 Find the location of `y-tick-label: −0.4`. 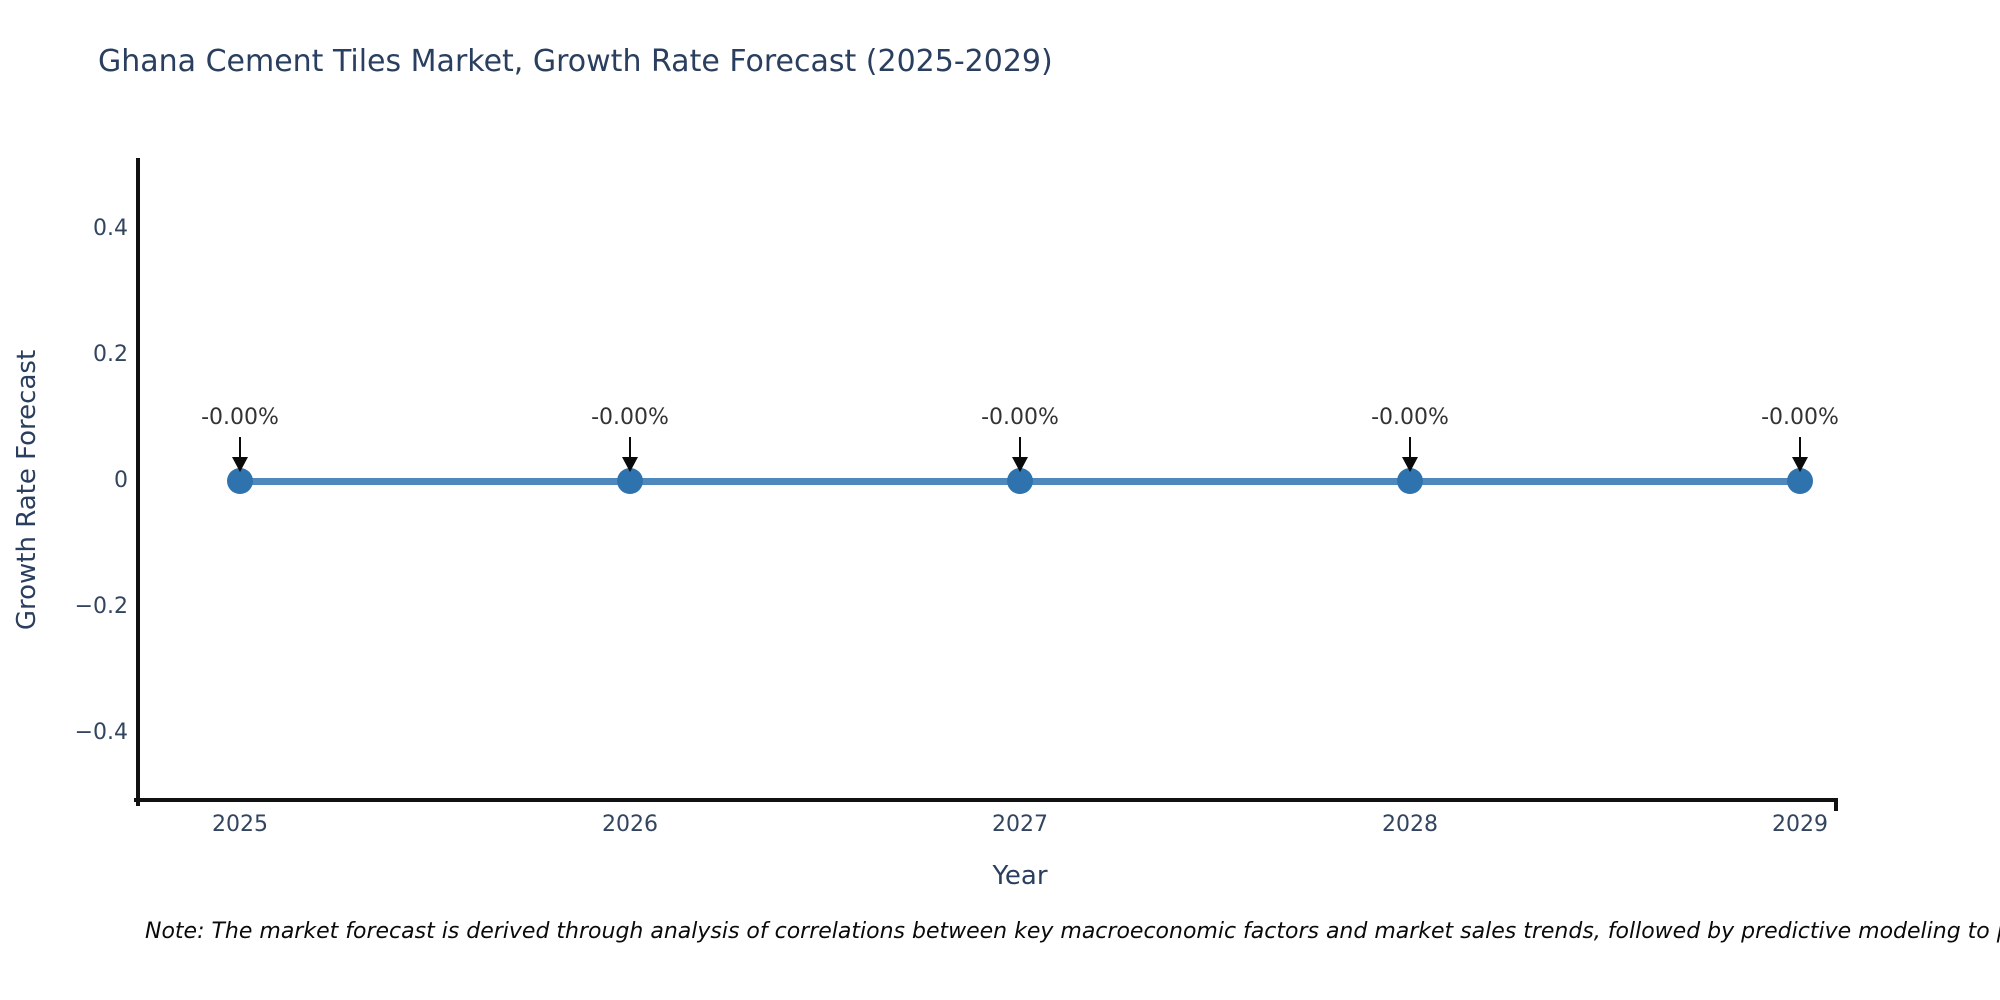

y-tick-label: −0.4 is located at coordinates (101, 732).